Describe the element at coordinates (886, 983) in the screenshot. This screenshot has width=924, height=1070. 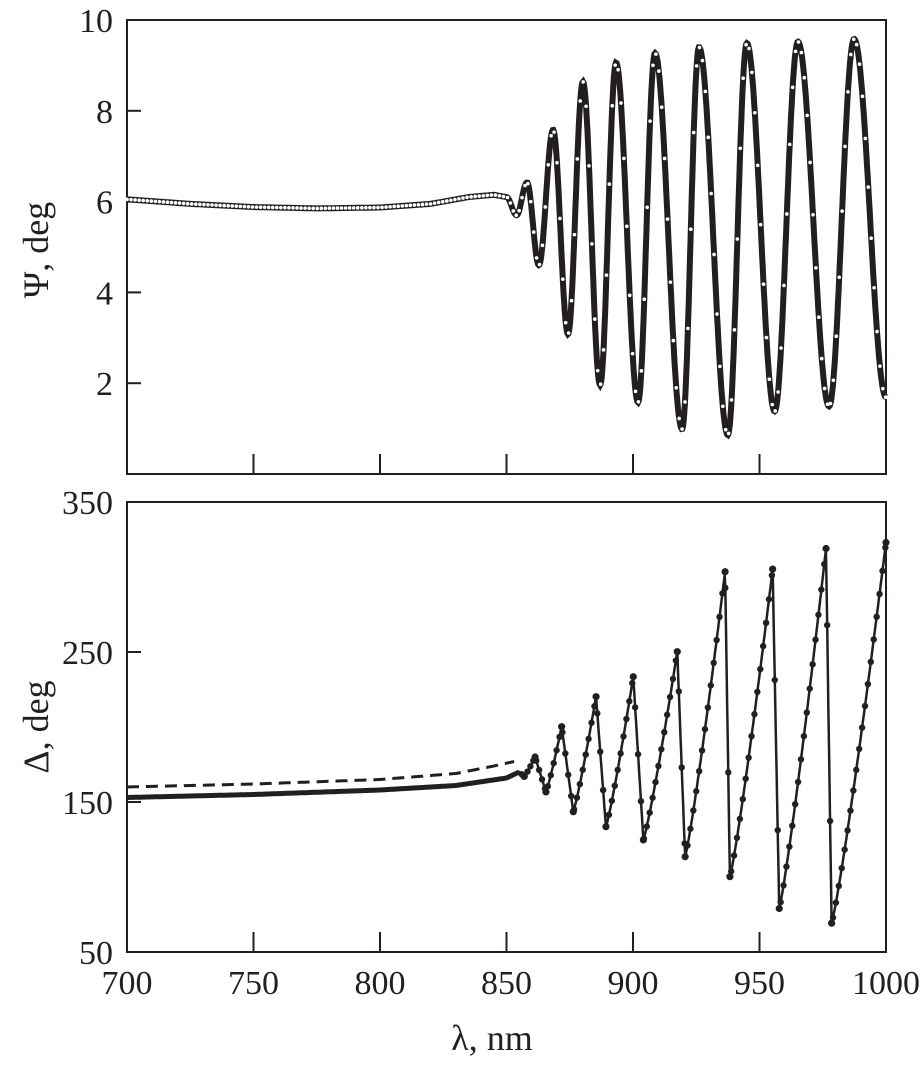
I see `x-tick-label: 1000` at that location.